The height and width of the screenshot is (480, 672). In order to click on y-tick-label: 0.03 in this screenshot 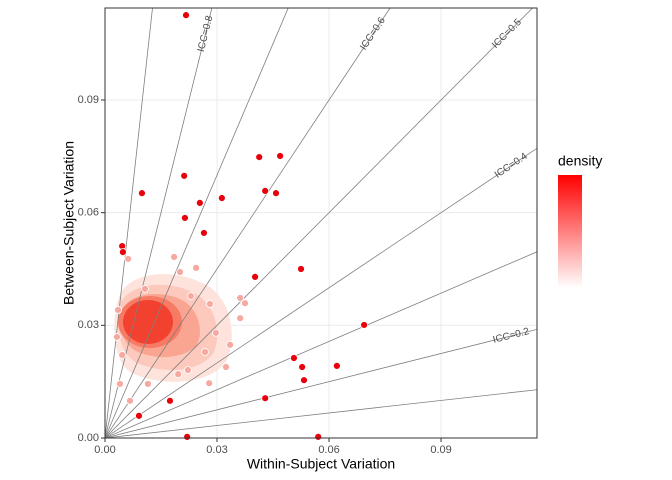, I will do `click(88, 325)`.